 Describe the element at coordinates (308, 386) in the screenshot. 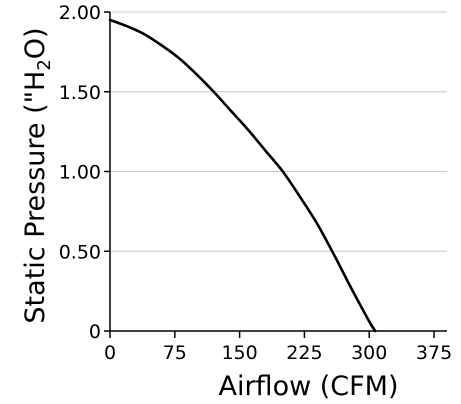

I see `x-axis-title: Airflow (CFM)` at that location.